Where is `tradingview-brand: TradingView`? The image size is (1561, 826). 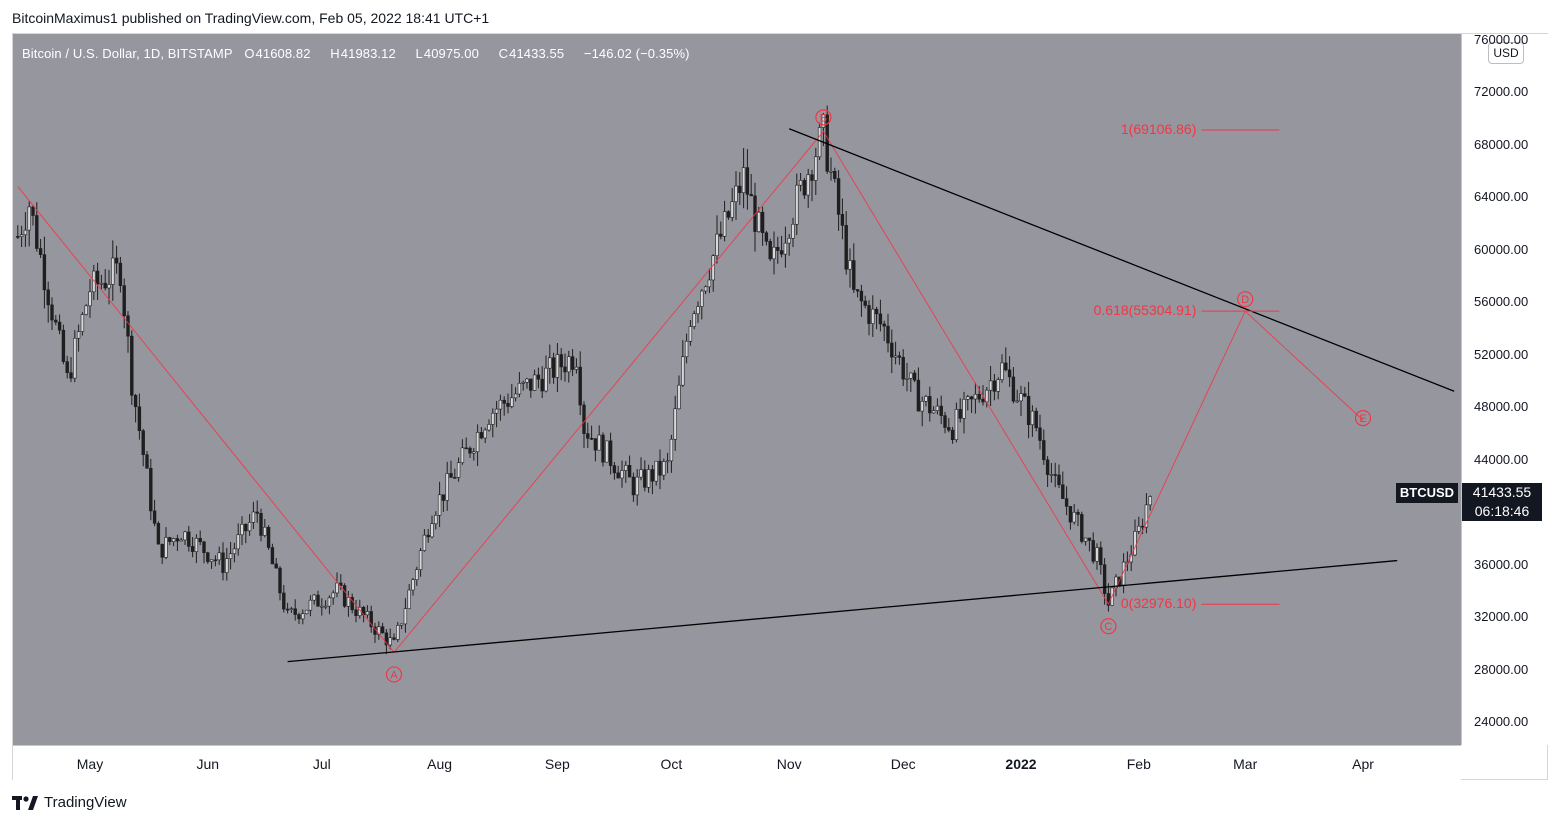 tradingview-brand: TradingView is located at coordinates (69, 802).